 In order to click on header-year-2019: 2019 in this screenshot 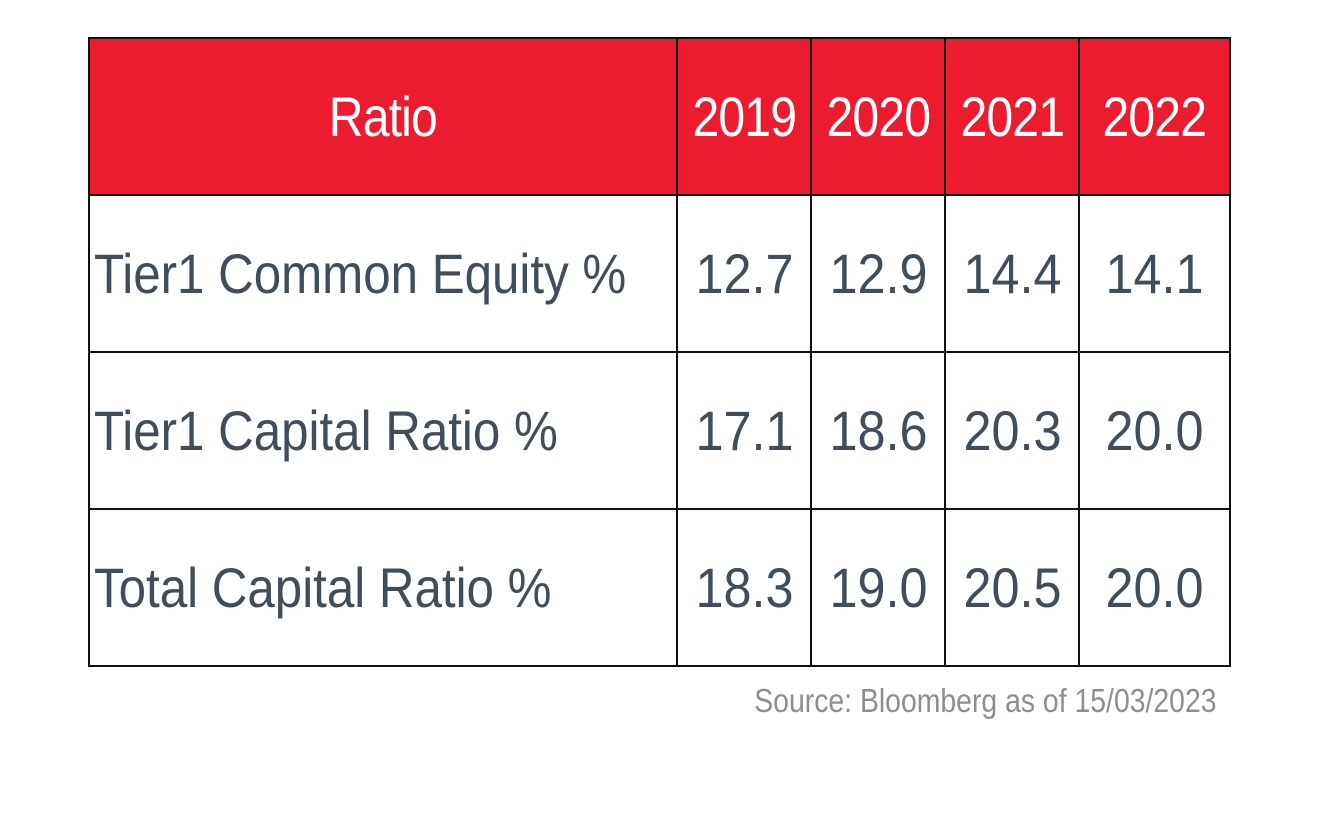, I will do `click(744, 116)`.